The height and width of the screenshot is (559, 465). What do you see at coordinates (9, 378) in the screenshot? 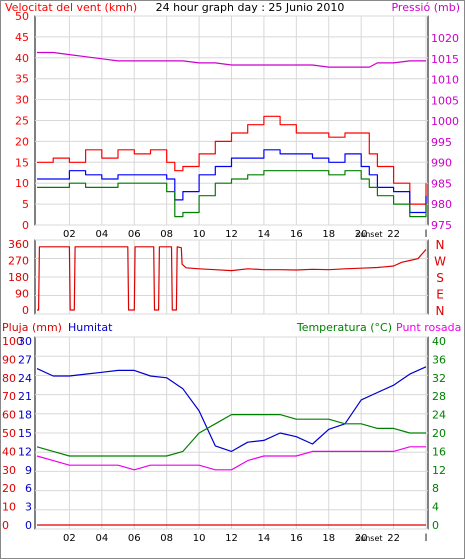
I see `rain-tick-label: 80` at bounding box center [9, 378].